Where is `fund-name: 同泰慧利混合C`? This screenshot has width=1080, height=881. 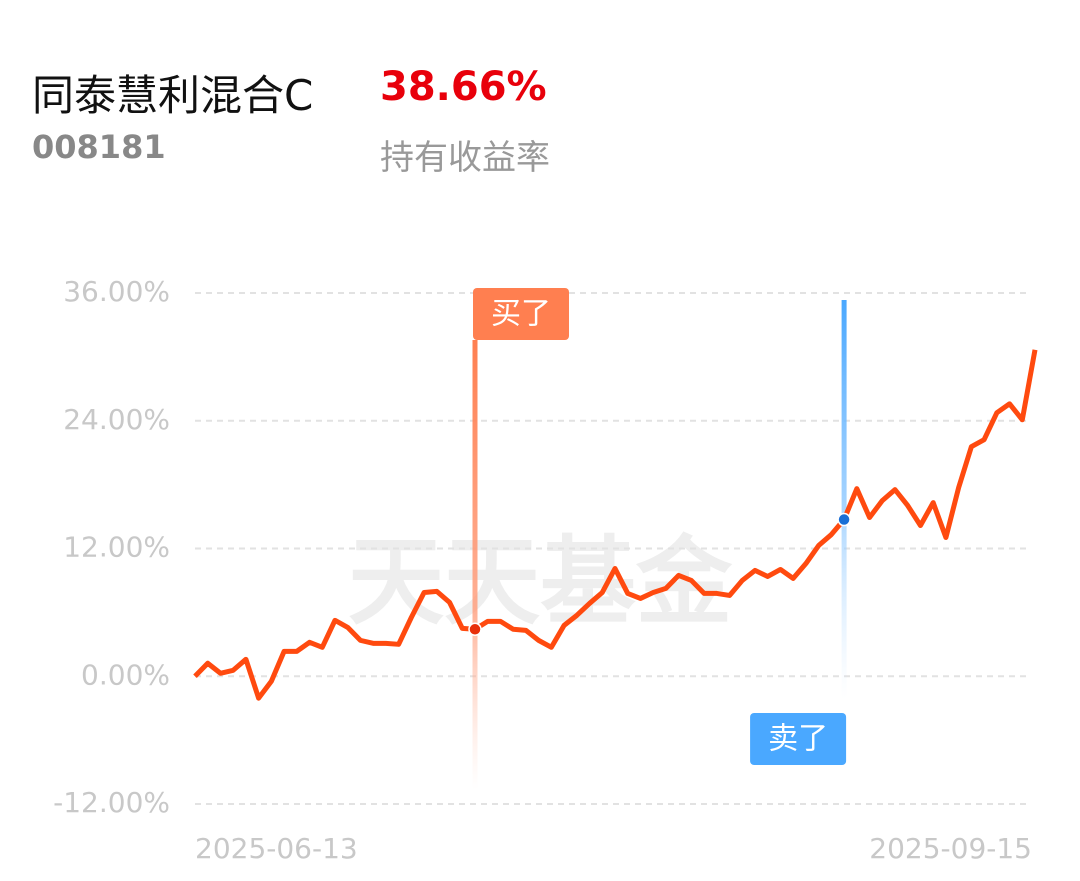 fund-name: 同泰慧利混合C is located at coordinates (173, 95).